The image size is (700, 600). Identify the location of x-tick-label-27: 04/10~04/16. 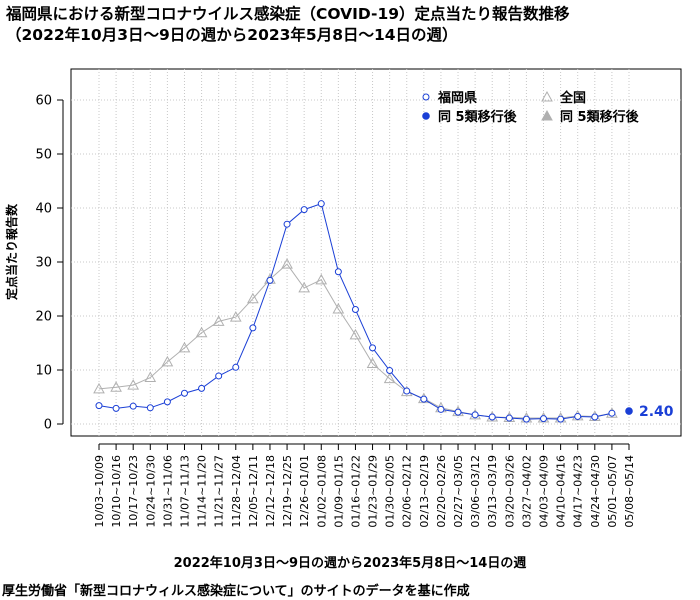
(561, 491).